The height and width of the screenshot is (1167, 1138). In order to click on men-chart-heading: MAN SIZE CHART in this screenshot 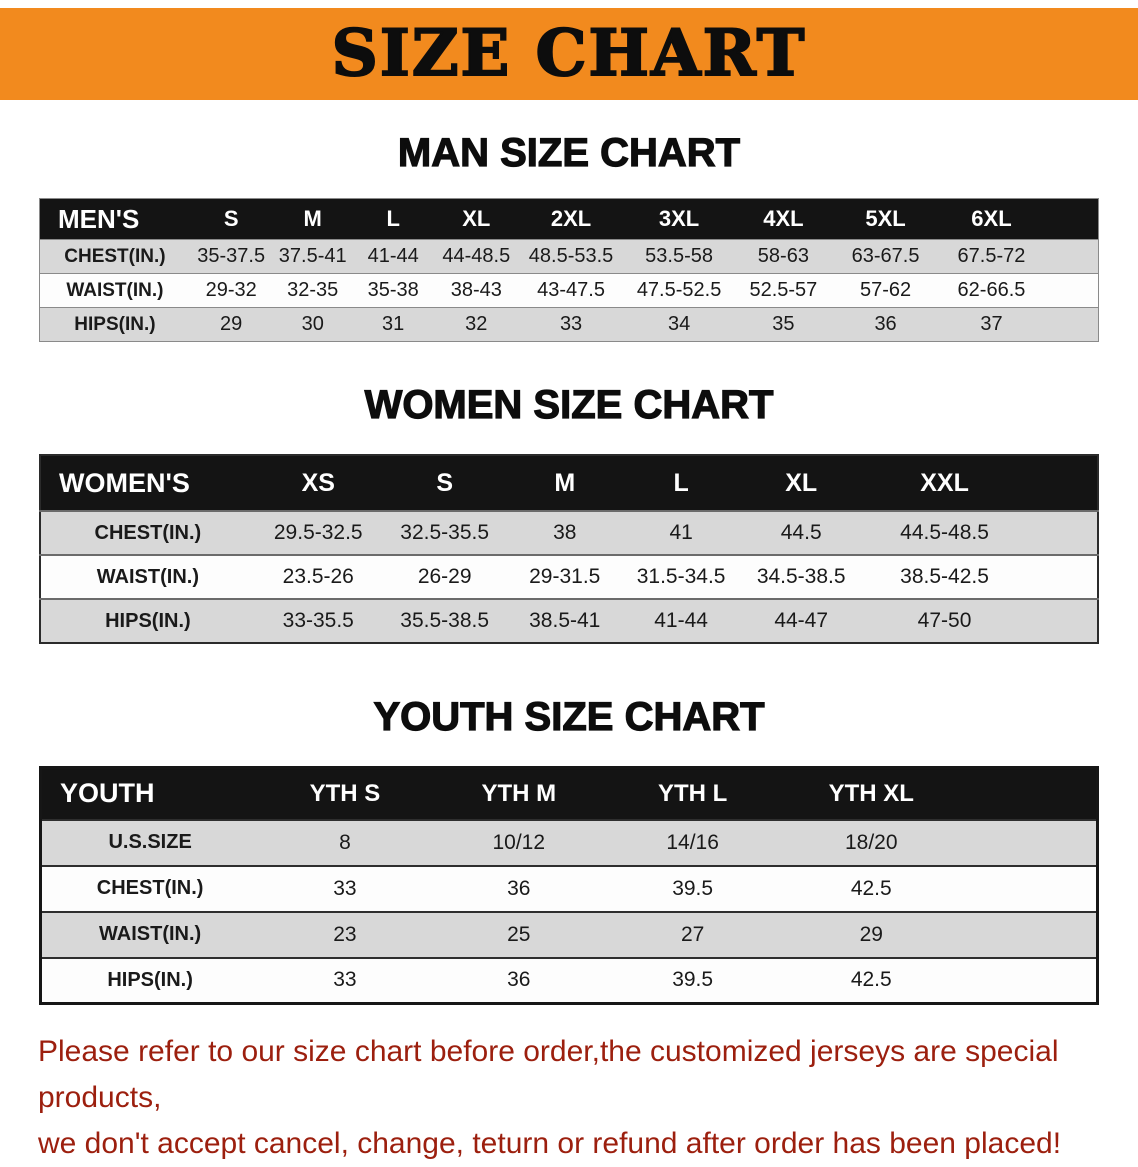, I will do `click(569, 152)`.